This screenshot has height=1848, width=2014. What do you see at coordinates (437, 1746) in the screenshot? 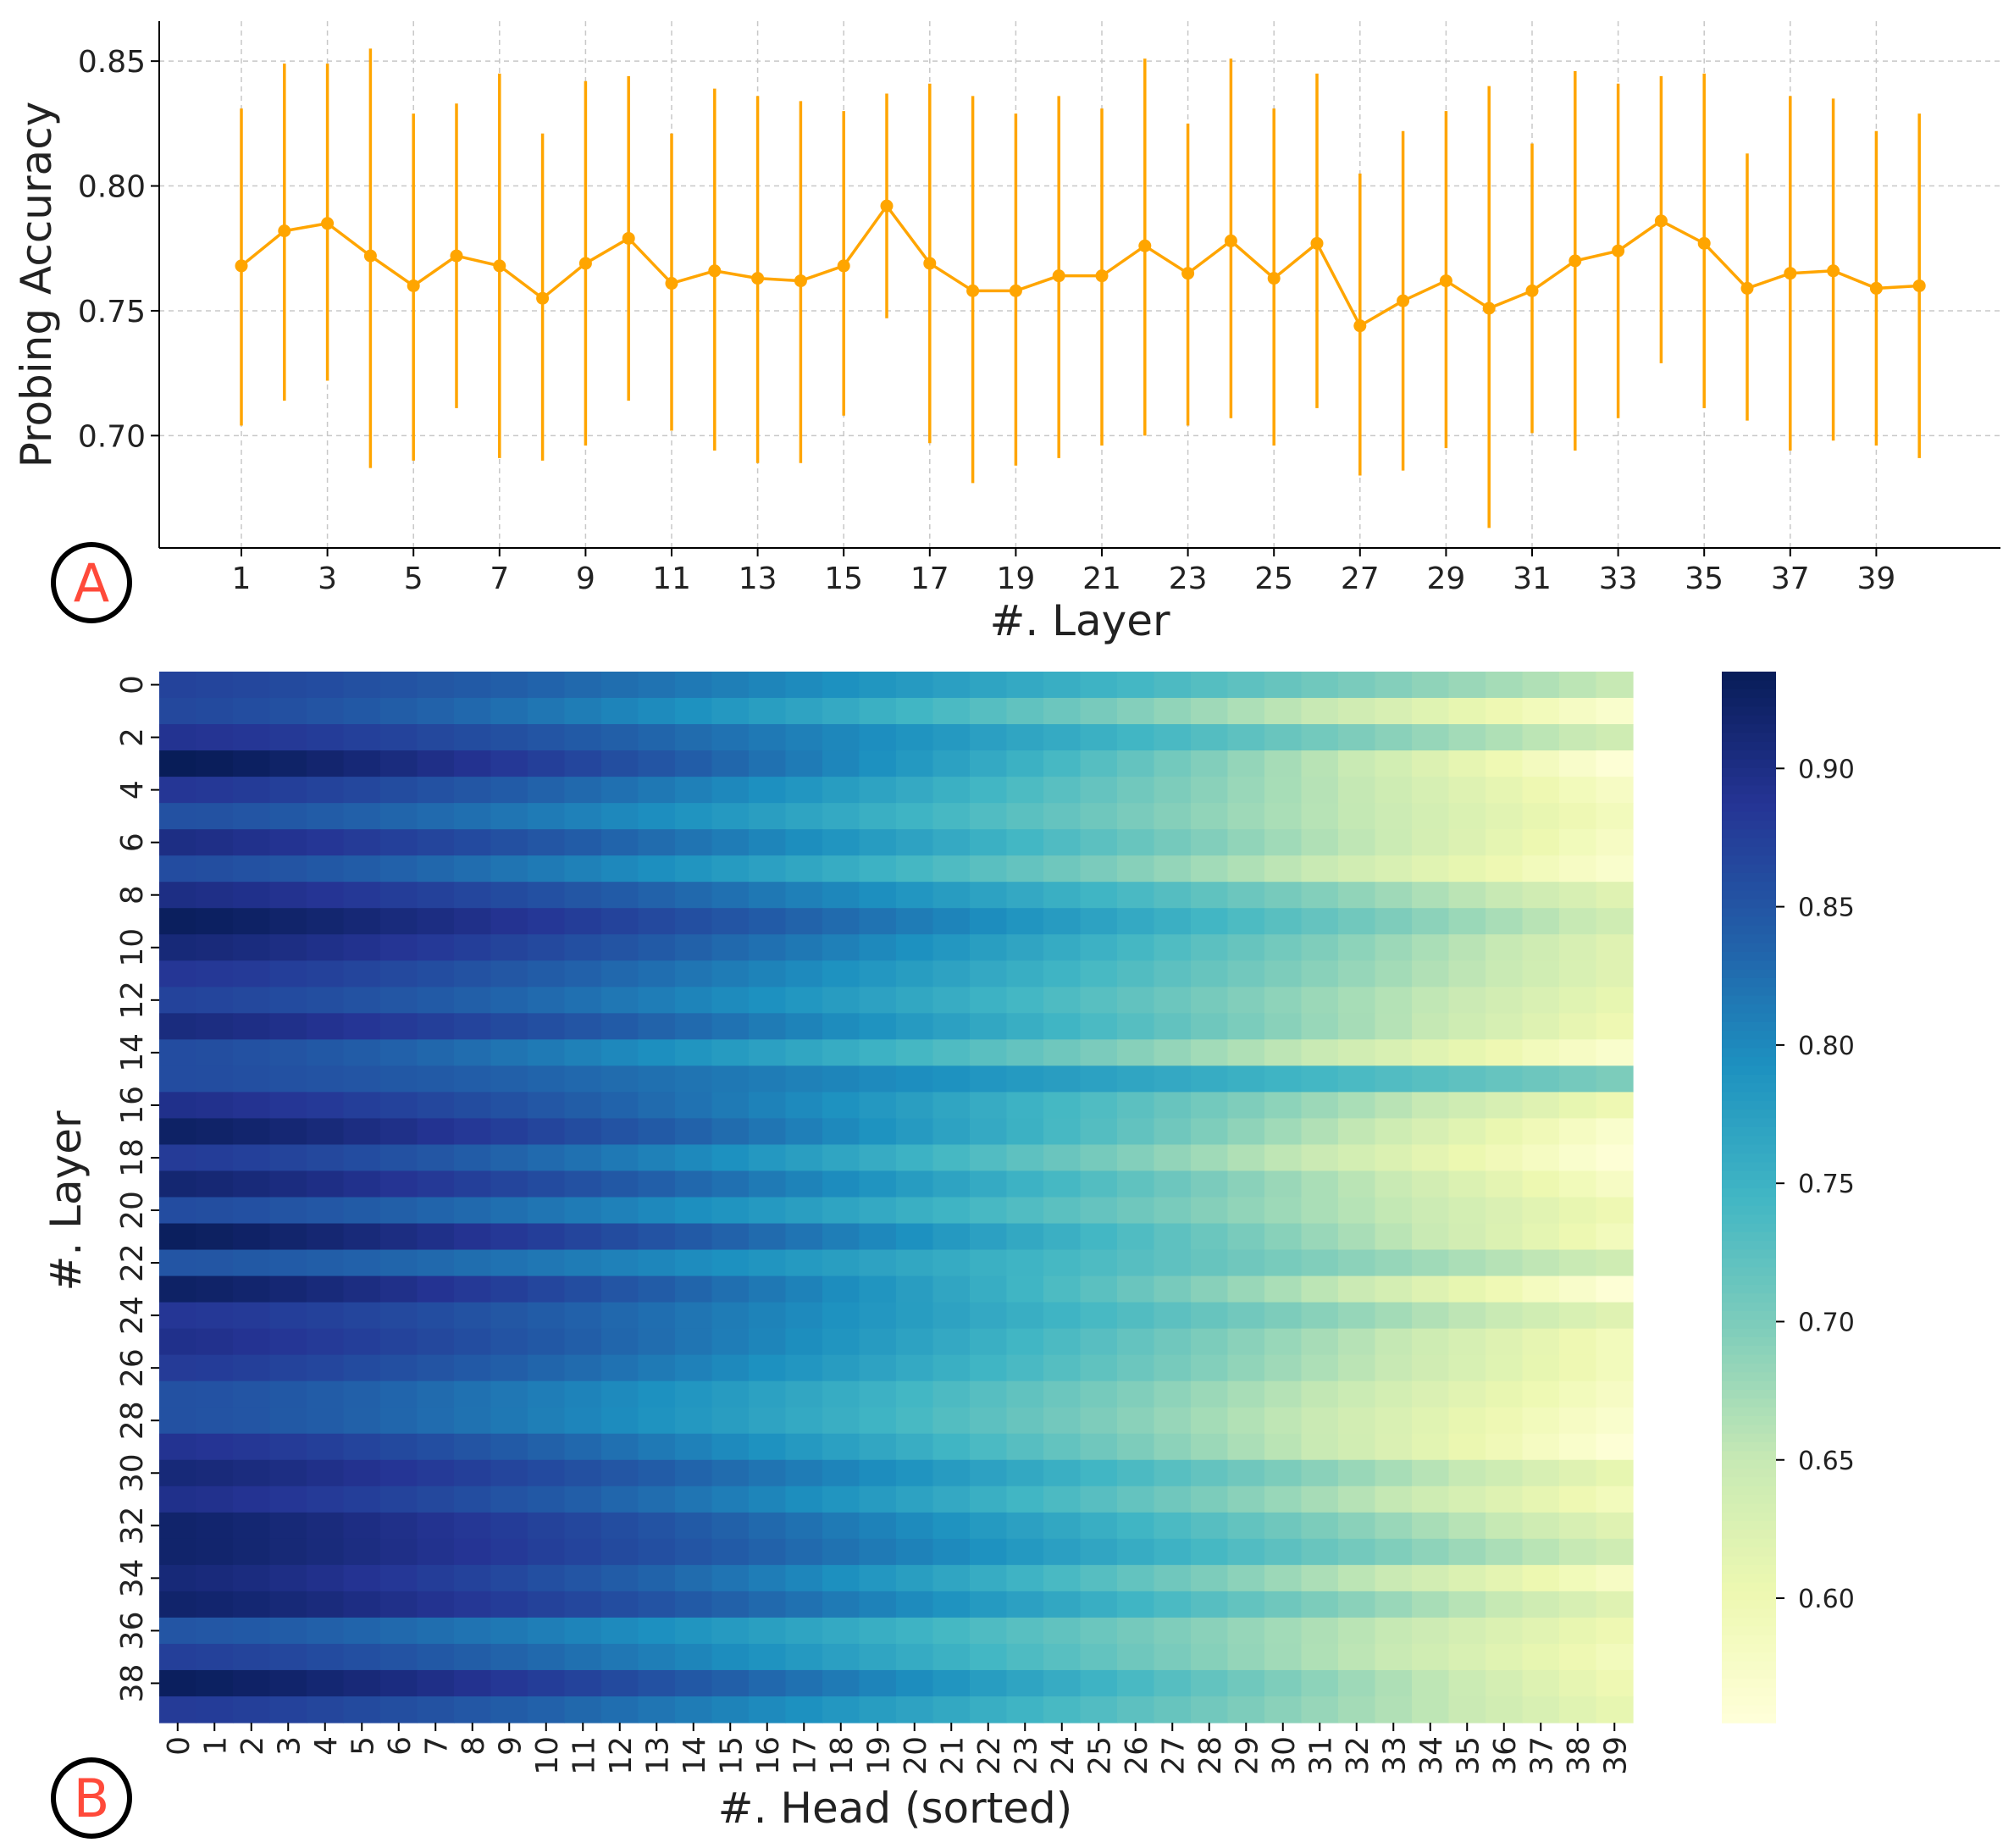
I see `panel-b-x-tick-label: 7` at bounding box center [437, 1746].